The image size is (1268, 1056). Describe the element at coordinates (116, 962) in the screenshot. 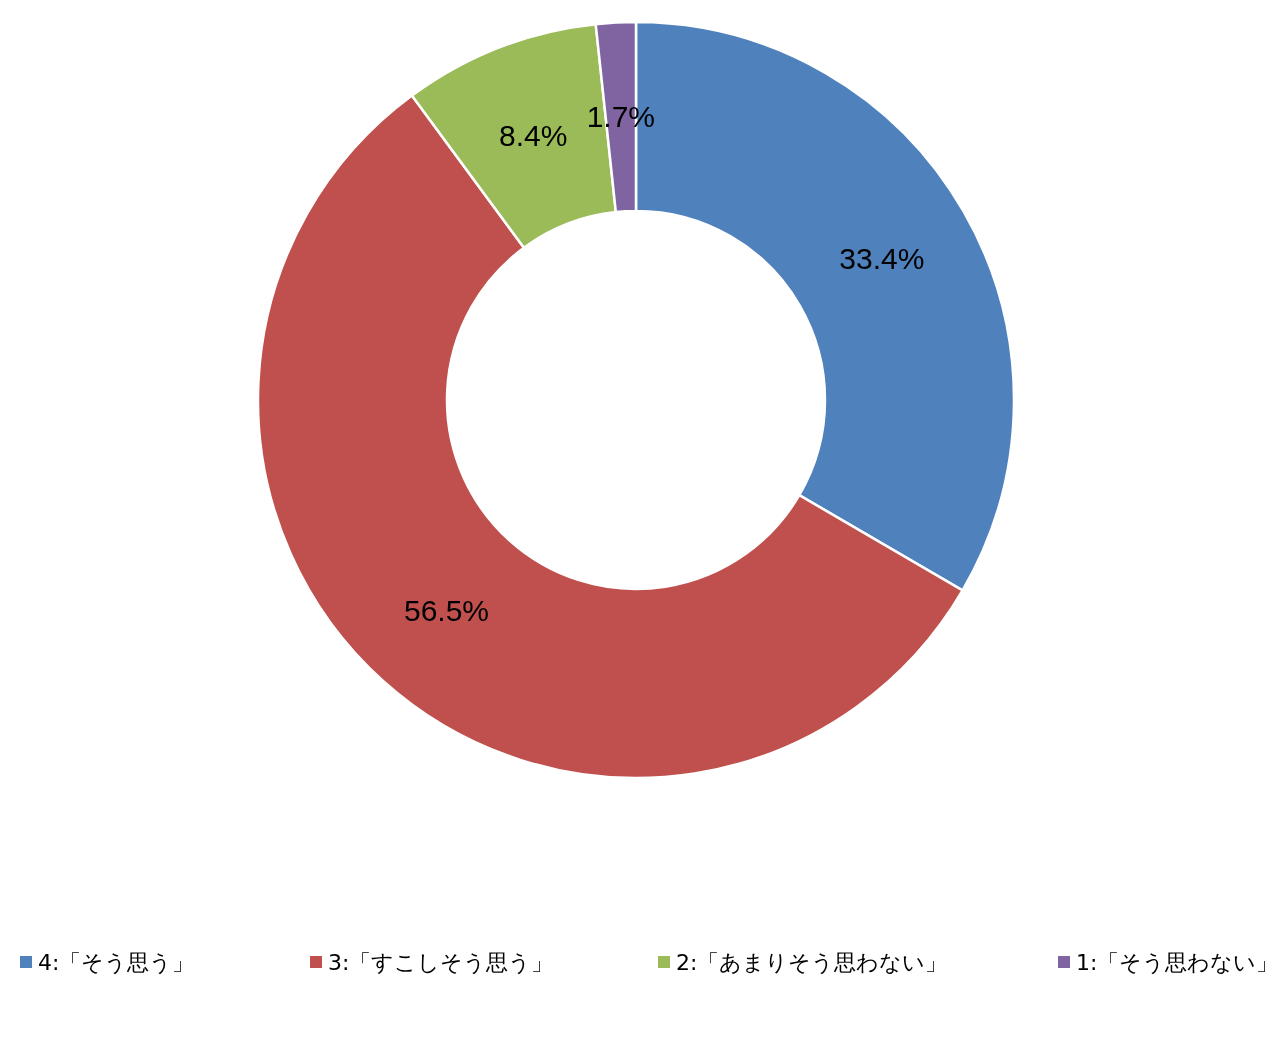

I see `legend-label: 4:「そう思う」` at that location.